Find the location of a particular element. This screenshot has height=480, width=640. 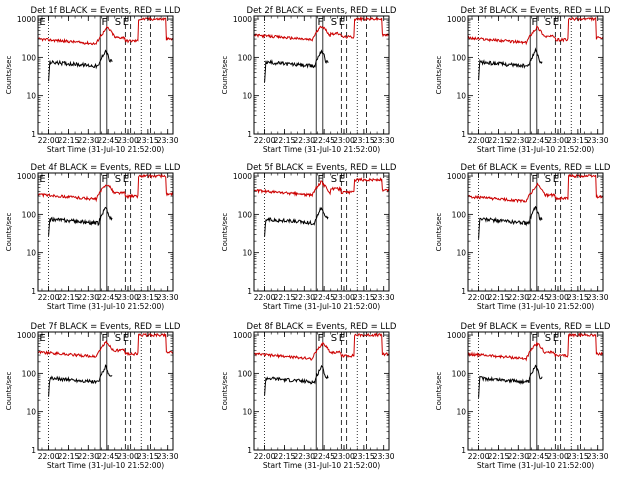

panel-title: Det 8f BLACK = Events, RED = LLD is located at coordinates (322, 327).